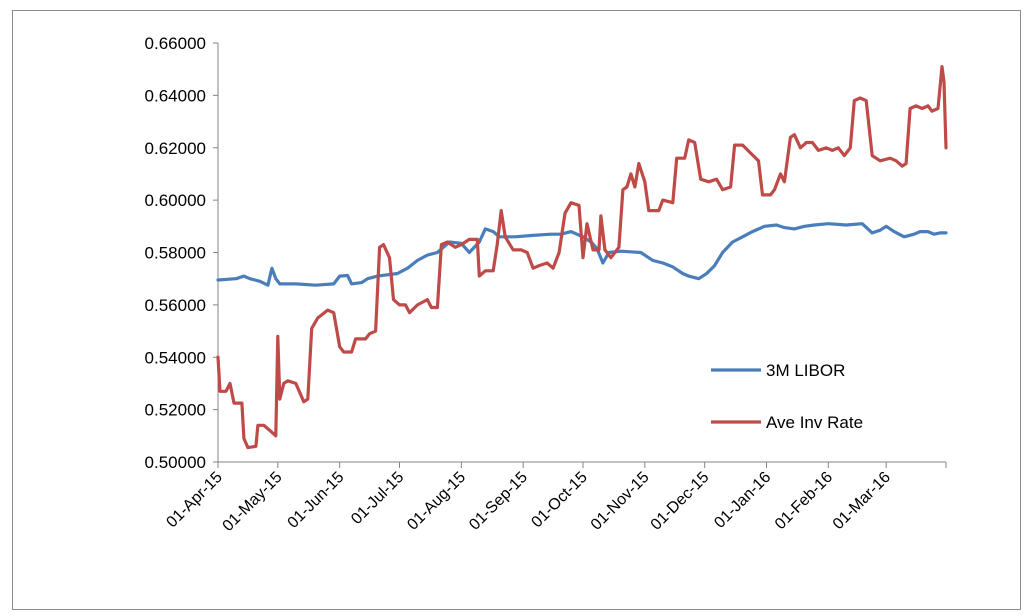  I want to click on x-tick-label: 01-Jan-16, so click(742, 500).